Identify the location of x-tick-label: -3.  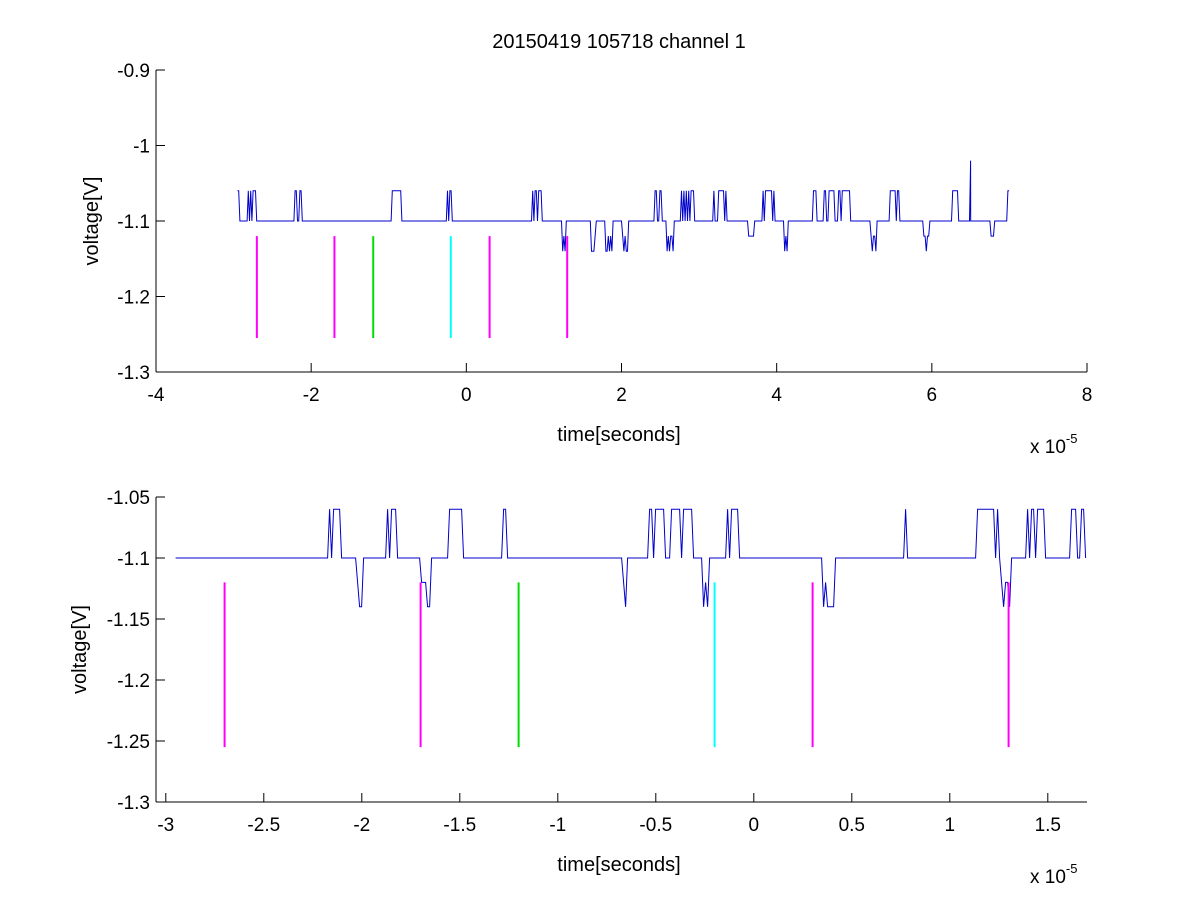
(165, 825).